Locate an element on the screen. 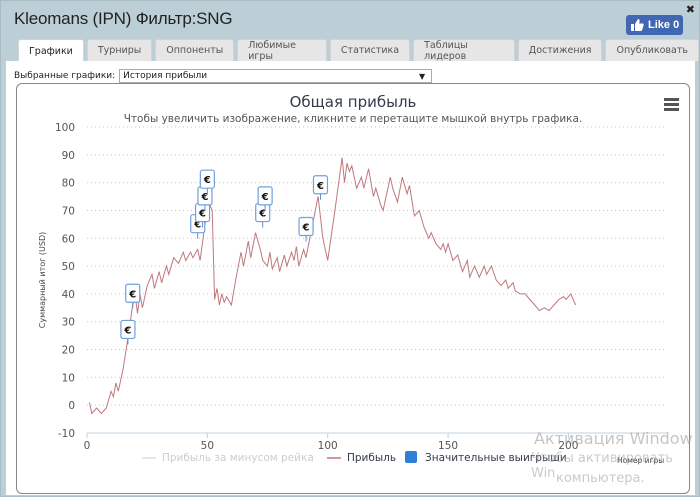 The width and height of the screenshot is (700, 497). windows-activation-watermark-line3: компьютера. is located at coordinates (600, 478).